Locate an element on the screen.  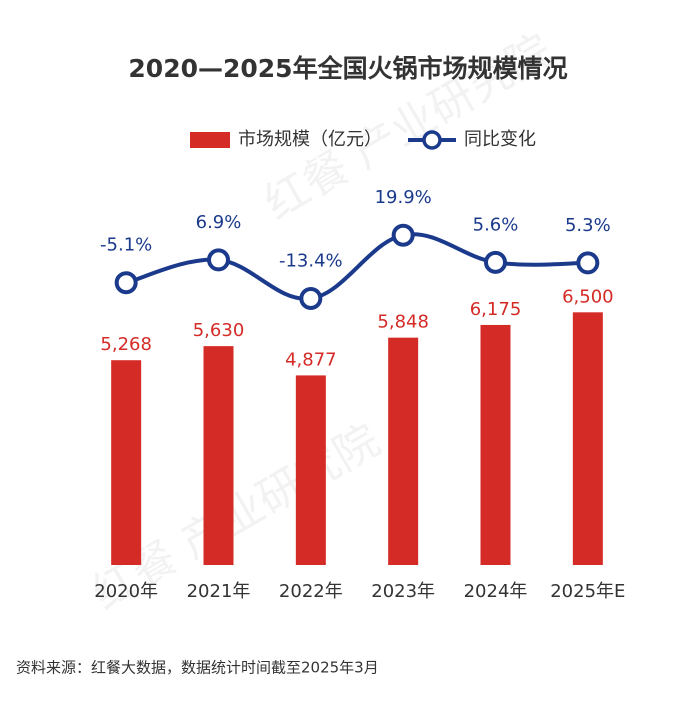
legend-label: 市场规模（亿元） is located at coordinates (310, 139).